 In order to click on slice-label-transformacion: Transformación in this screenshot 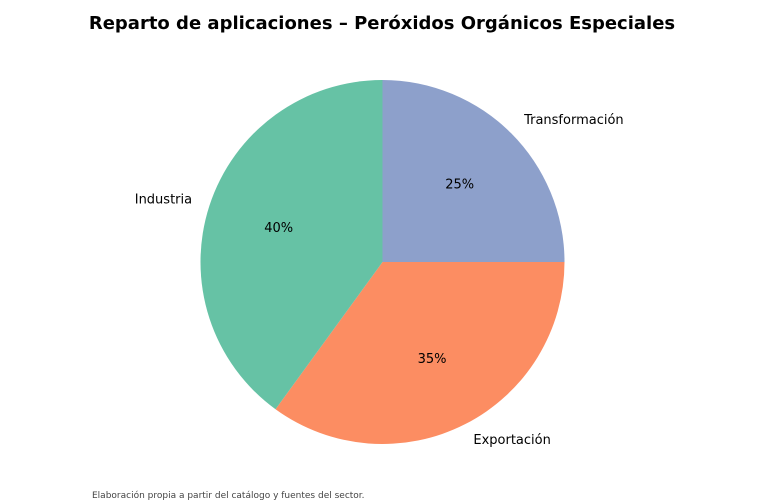, I will do `click(573, 120)`.